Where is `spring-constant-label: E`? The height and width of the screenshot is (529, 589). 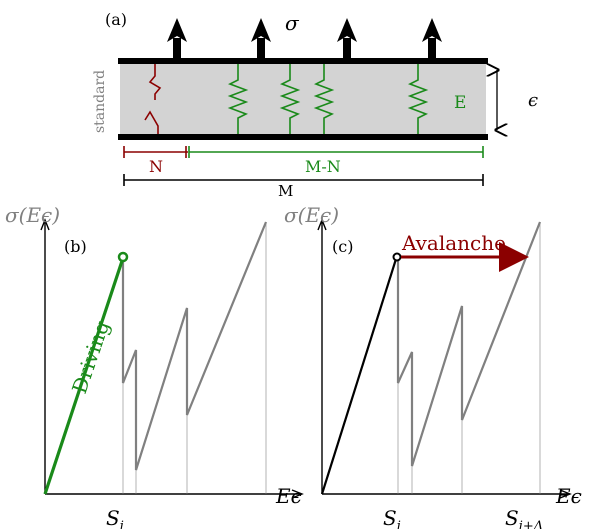
spring-constant-label: E is located at coordinates (460, 103).